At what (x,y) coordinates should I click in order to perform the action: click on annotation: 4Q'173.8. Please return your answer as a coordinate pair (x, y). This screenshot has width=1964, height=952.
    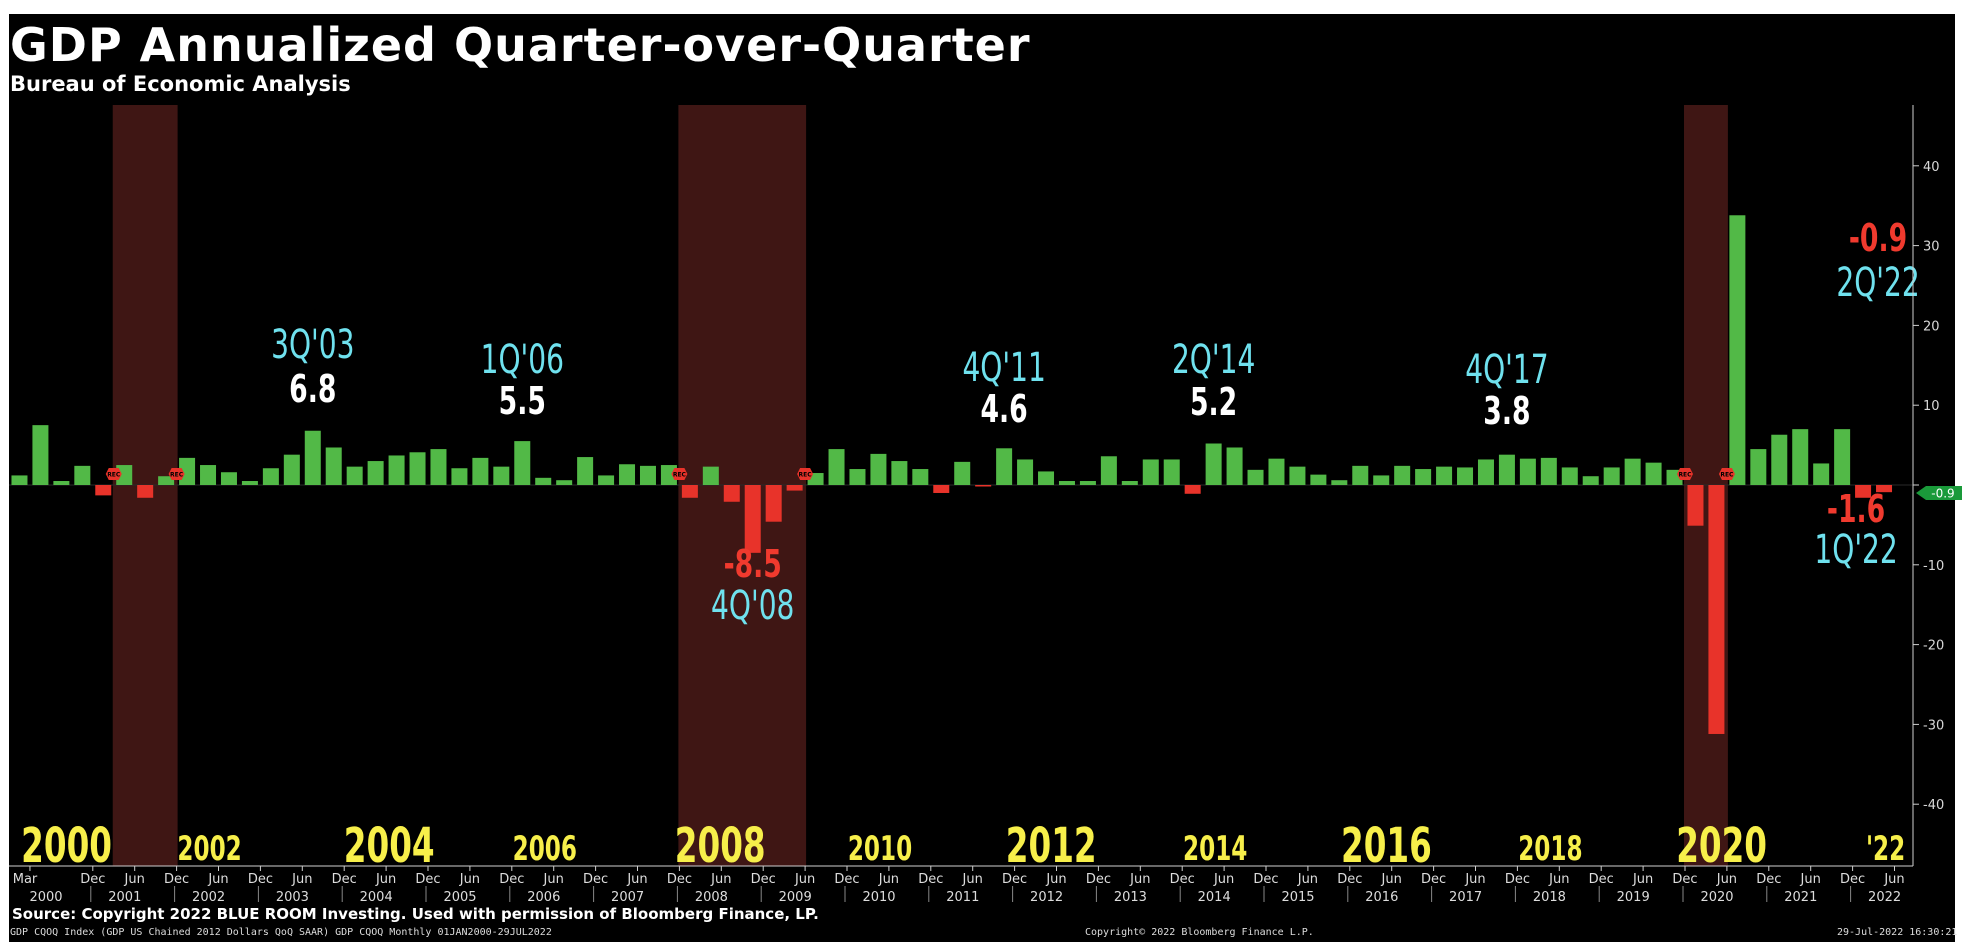
    Looking at the image, I should click on (1506, 390).